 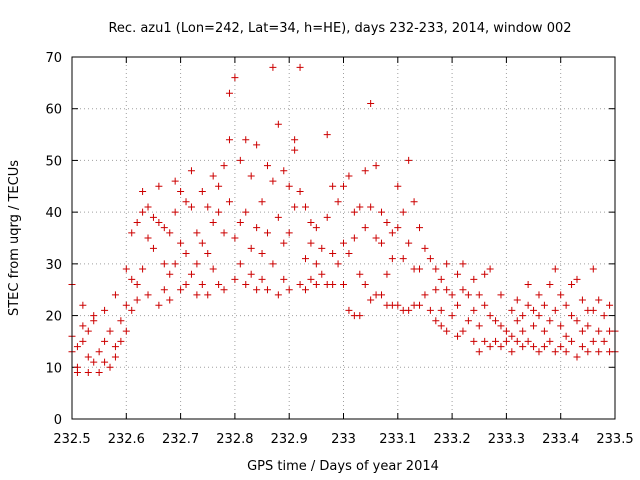 What do you see at coordinates (180, 439) in the screenshot?
I see `x-tick-label: 232.7` at bounding box center [180, 439].